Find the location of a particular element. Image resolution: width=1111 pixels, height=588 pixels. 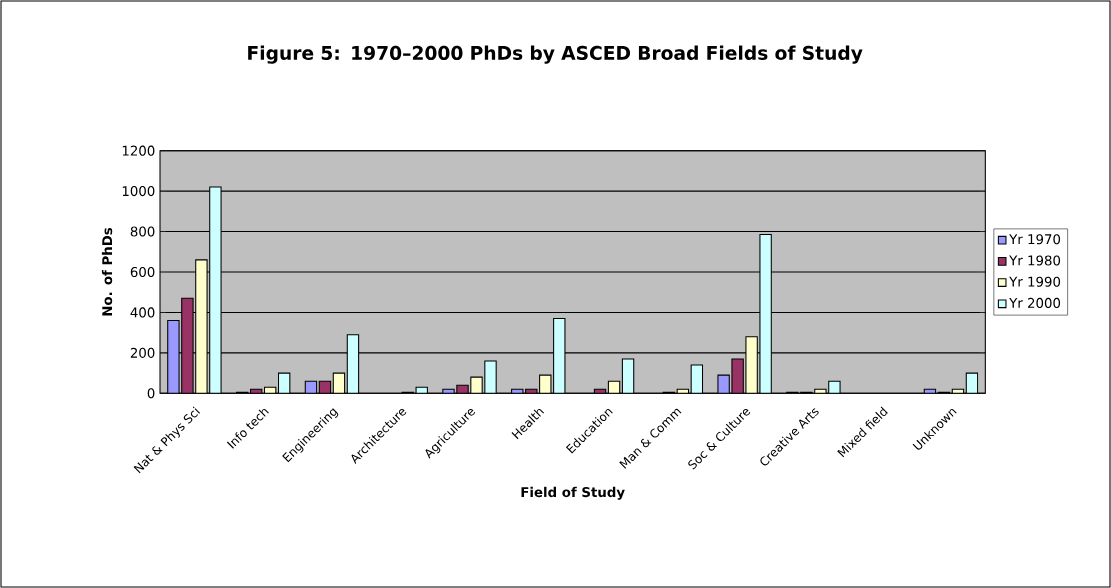

y-tick-label: 0 is located at coordinates (151, 393).